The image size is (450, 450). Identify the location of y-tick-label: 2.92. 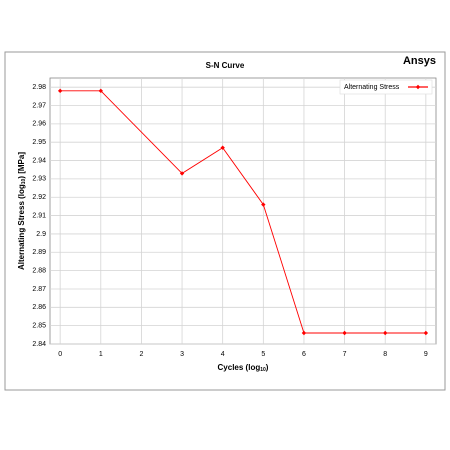
(39, 197).